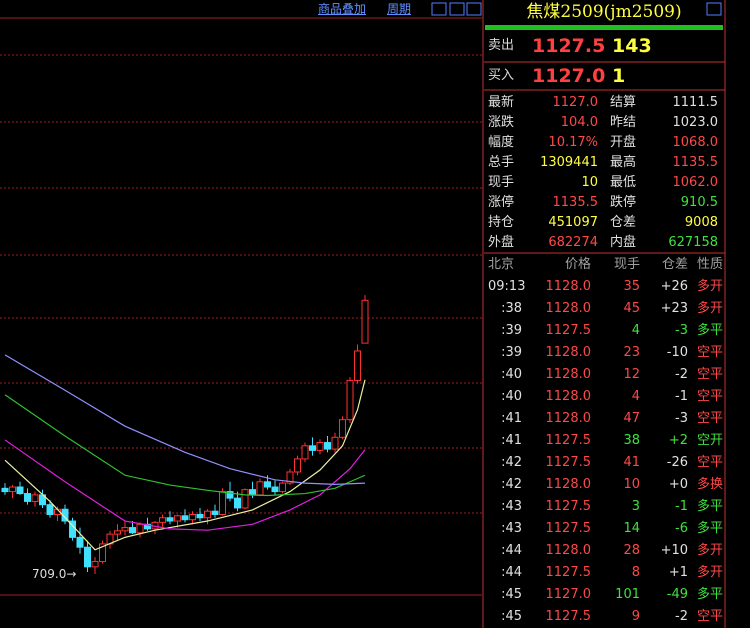 This screenshot has height=628, width=750. What do you see at coordinates (577, 264) in the screenshot?
I see `trade-header: 价格` at bounding box center [577, 264].